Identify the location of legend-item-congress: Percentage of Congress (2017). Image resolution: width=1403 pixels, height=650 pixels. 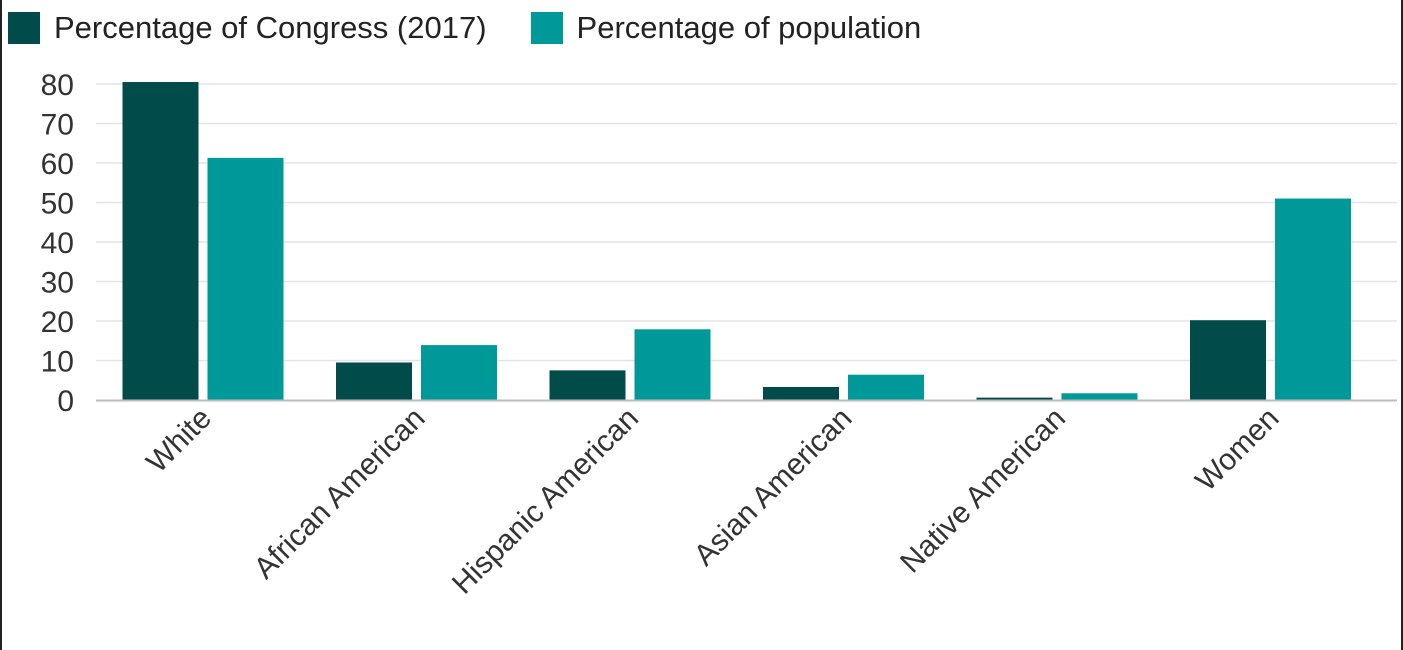
(247, 28).